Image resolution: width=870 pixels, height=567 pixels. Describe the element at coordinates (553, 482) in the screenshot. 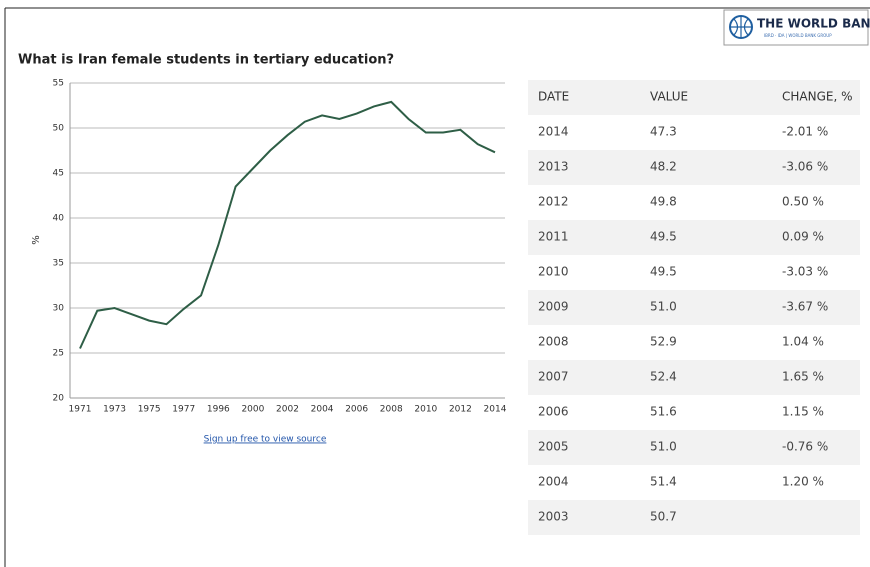

I see `table-cell: 2004` at that location.